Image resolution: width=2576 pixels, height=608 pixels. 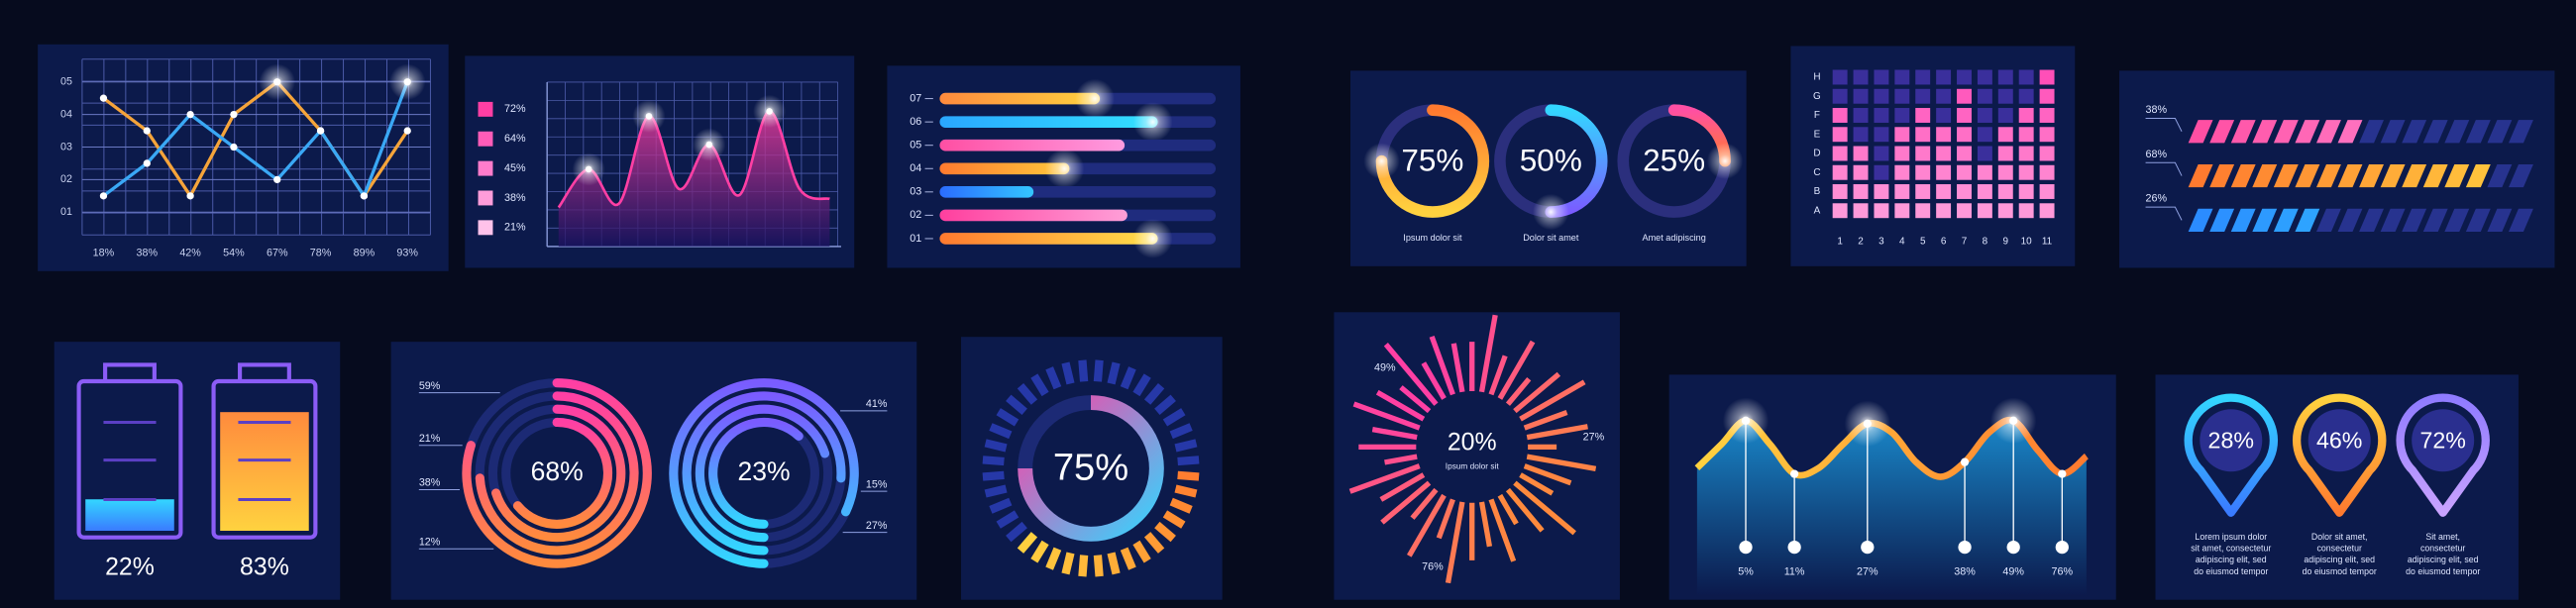 What do you see at coordinates (1985, 243) in the screenshot?
I see `column-label: 8` at bounding box center [1985, 243].